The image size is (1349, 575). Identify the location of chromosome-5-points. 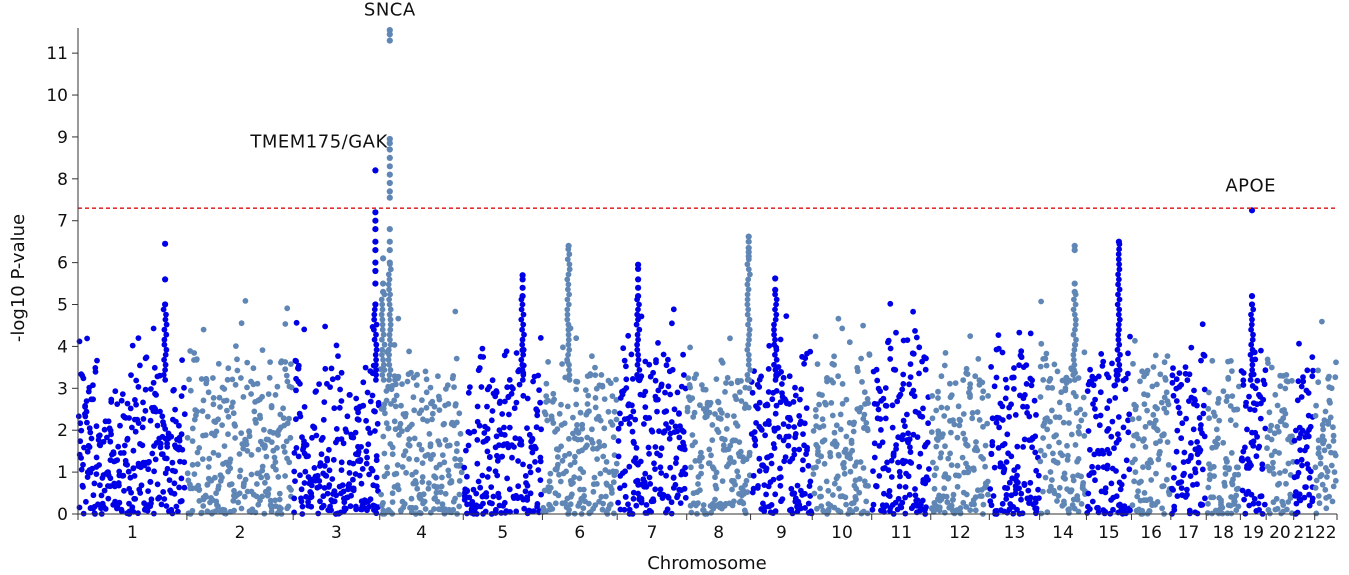
(502, 426).